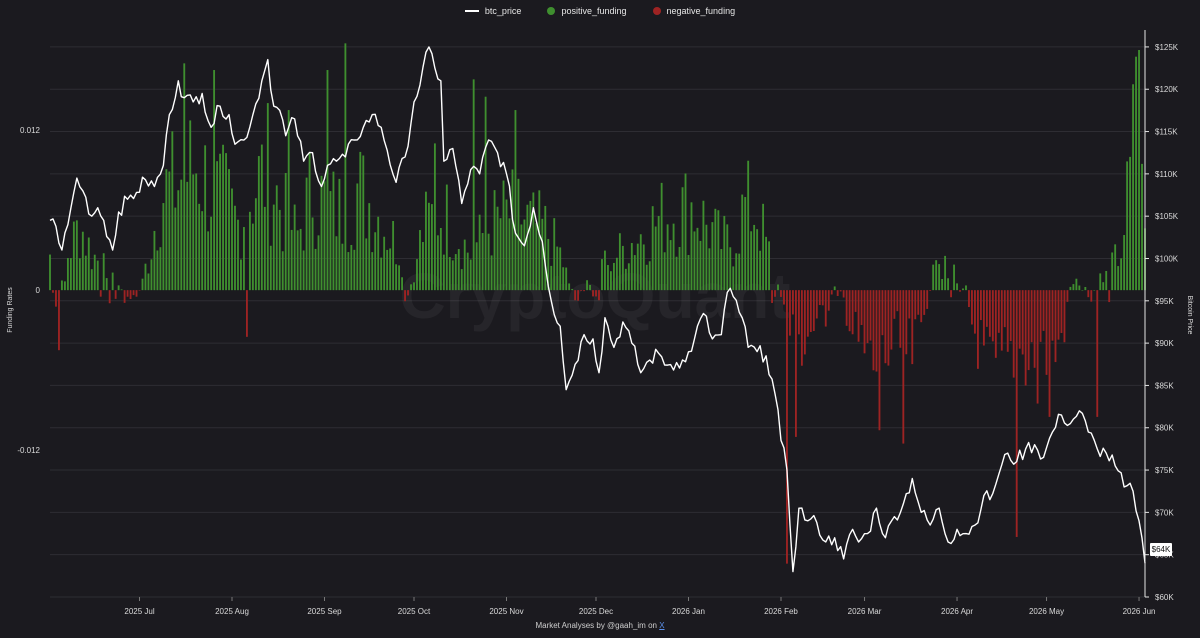 The height and width of the screenshot is (638, 1200). Describe the element at coordinates (1167, 47) in the screenshot. I see `right-axis-tick-label: $125K` at that location.